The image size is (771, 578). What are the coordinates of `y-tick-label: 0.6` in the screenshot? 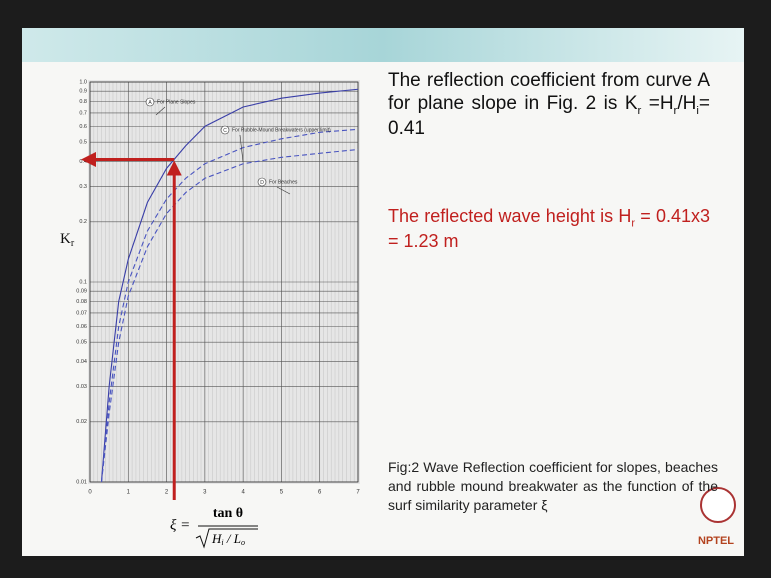 It's located at (83, 127).